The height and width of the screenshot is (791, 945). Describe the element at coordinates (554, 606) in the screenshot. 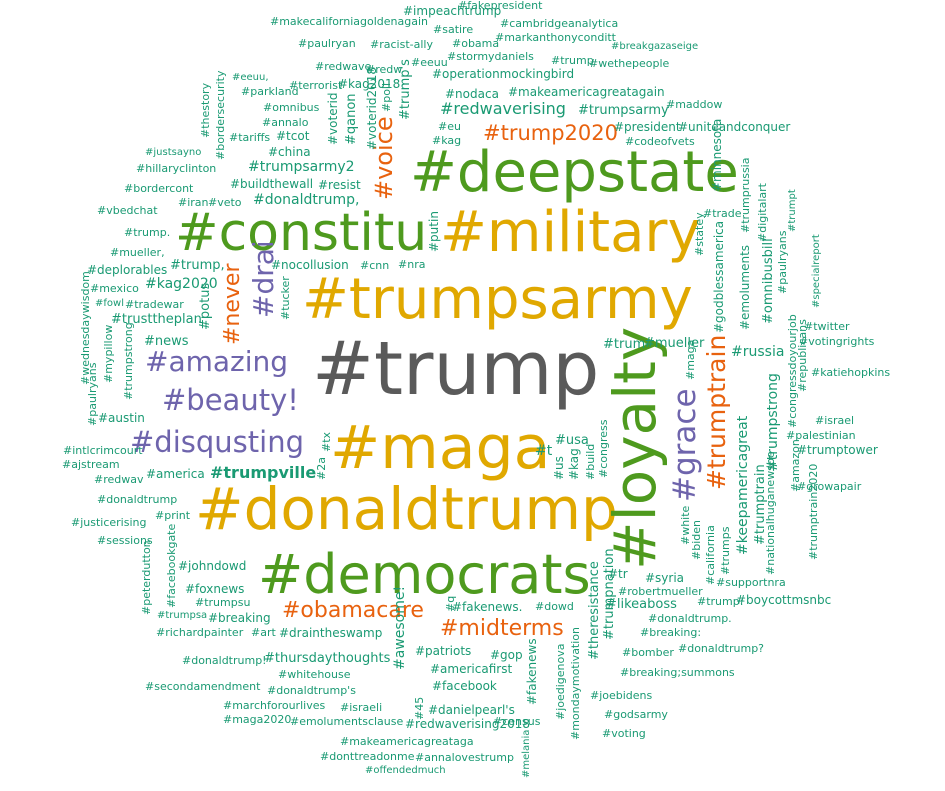

I see `word-cloud-term: #dowd` at that location.